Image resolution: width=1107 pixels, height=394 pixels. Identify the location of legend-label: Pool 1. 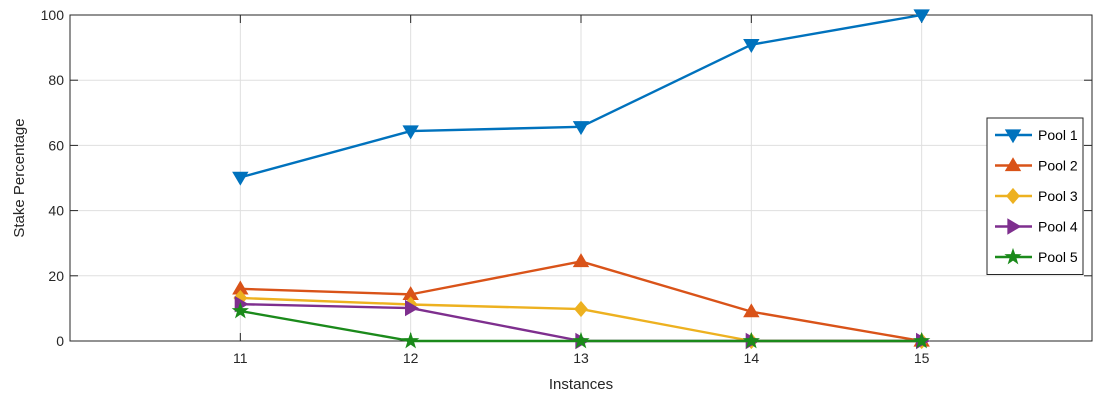
(1058, 135).